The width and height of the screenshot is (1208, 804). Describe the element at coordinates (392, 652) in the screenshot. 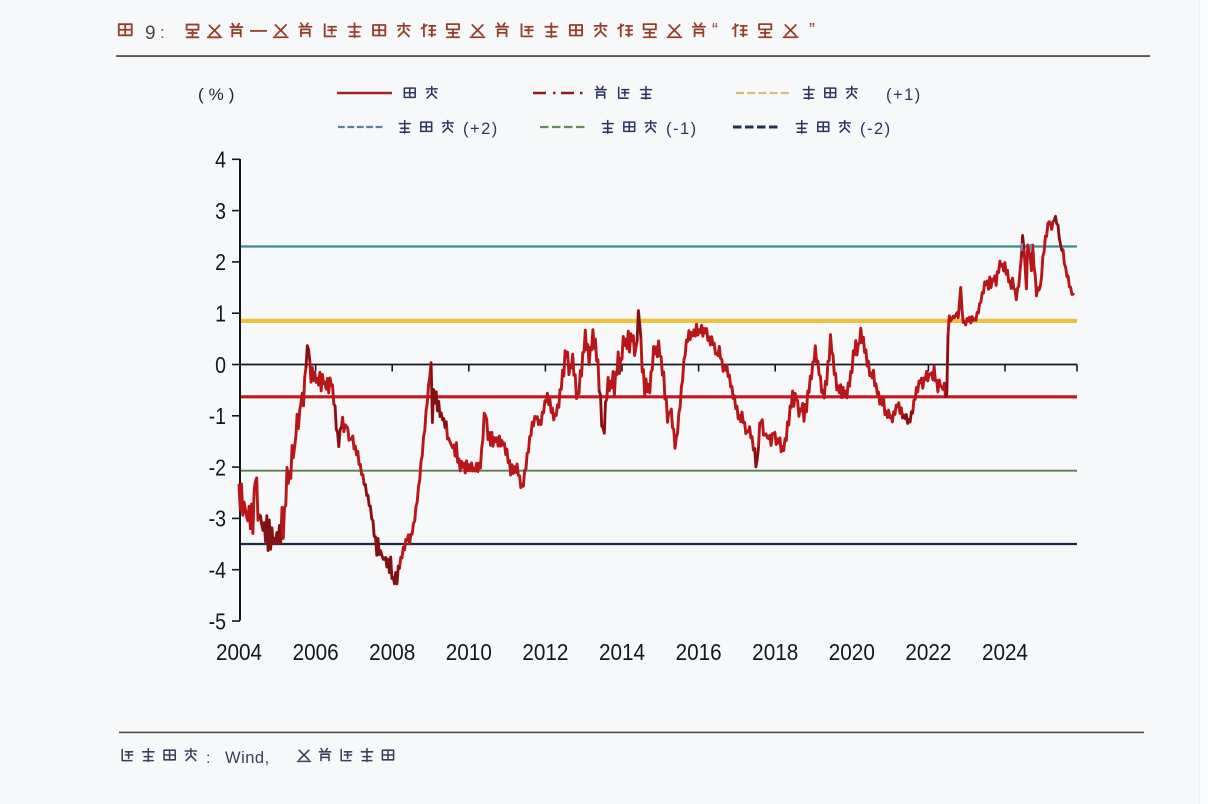

I see `svg-text: 2008` at that location.